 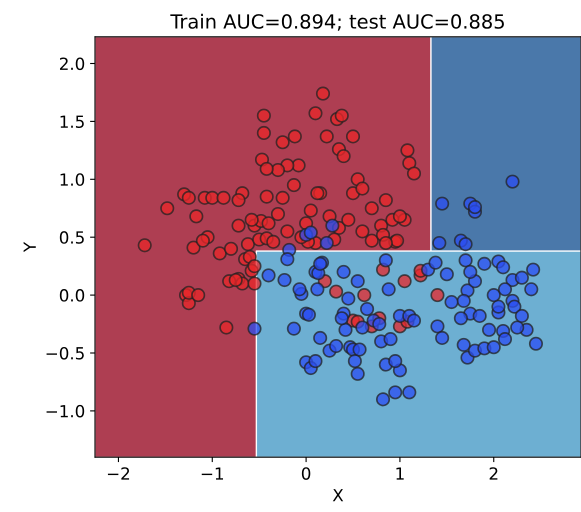 I want to click on y-tick-label: 2.0, so click(x=72, y=63).